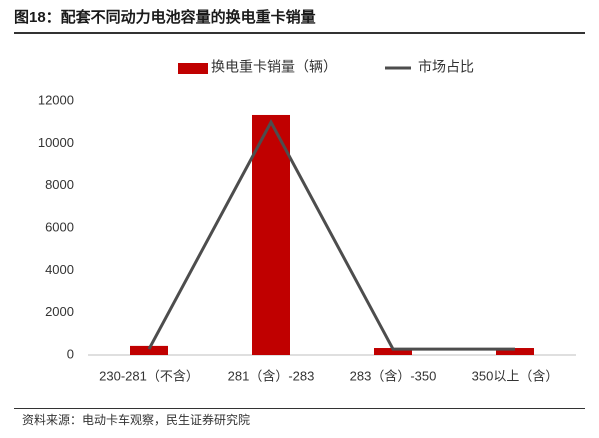 The image size is (599, 438). Describe the element at coordinates (70, 353) in the screenshot. I see `y-tick-label: 0` at that location.